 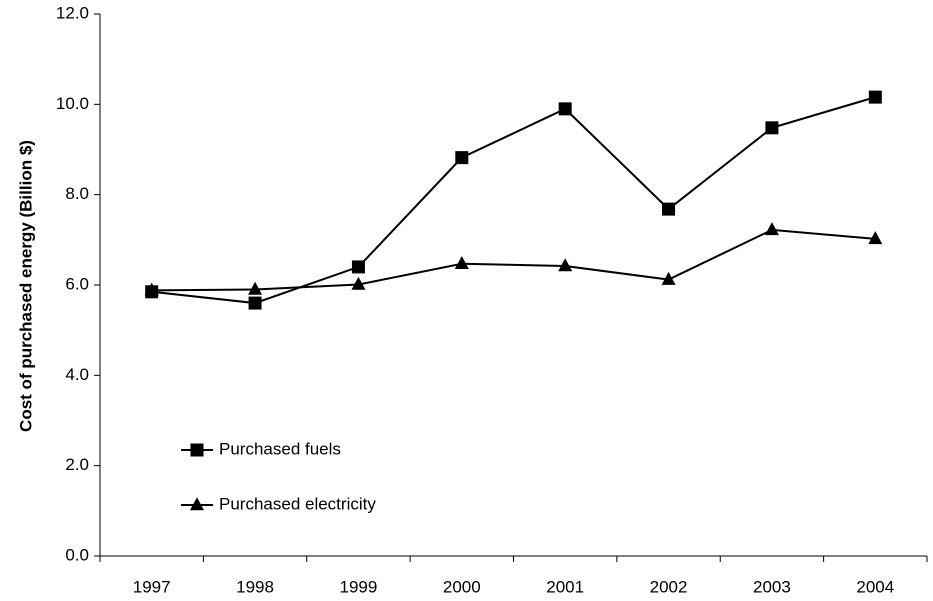 What do you see at coordinates (669, 586) in the screenshot?
I see `x-tick-label: 2002` at bounding box center [669, 586].